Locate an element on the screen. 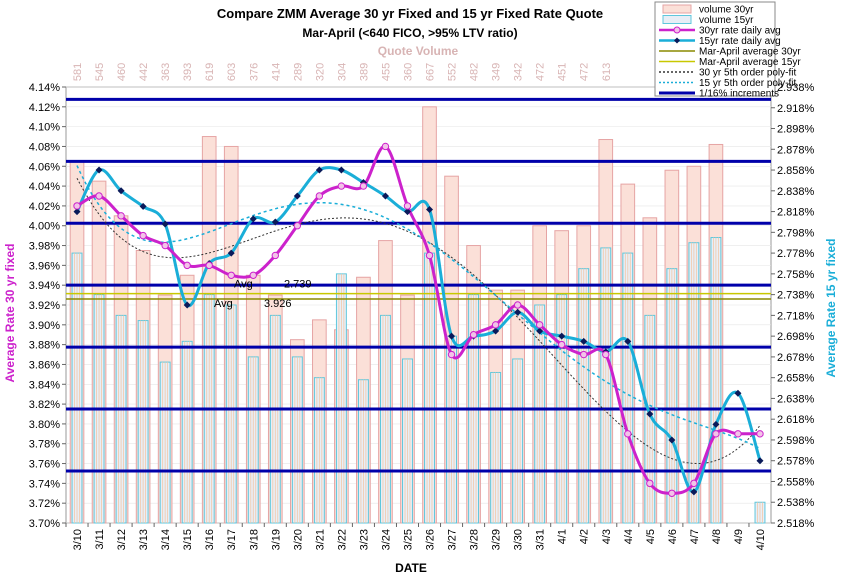 The image size is (842, 574). right-tick-label: 2.898% is located at coordinates (796, 130).